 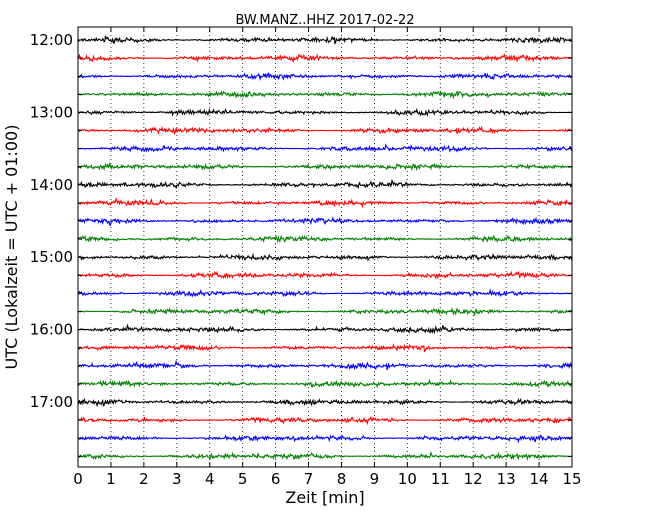 What do you see at coordinates (51, 402) in the screenshot?
I see `y-tick-label: 17:00` at bounding box center [51, 402].